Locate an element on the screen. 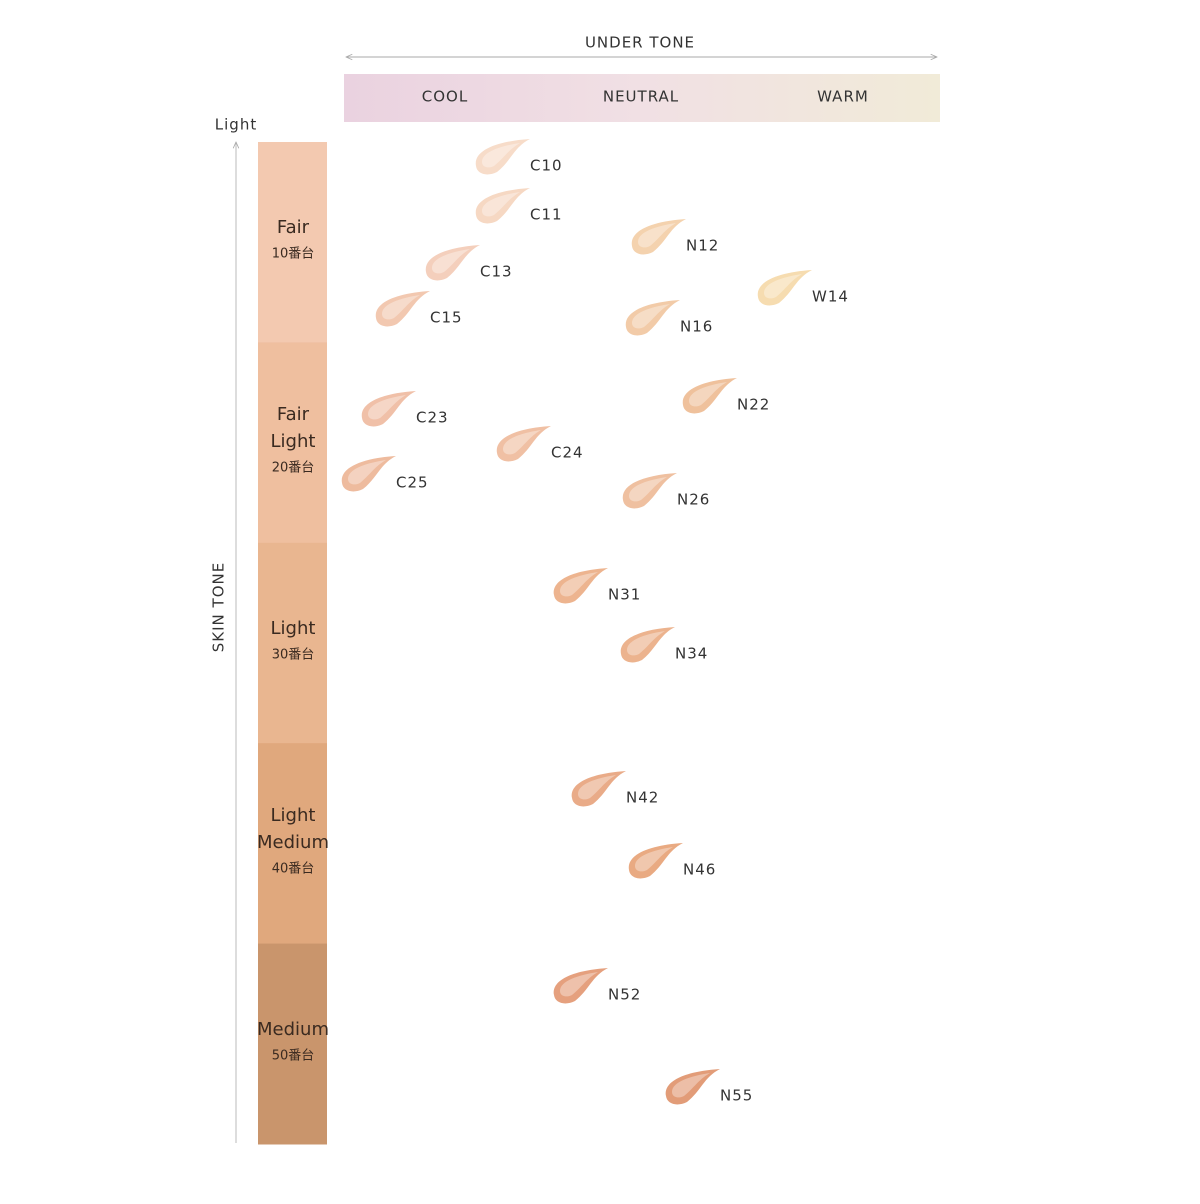 Image resolution: width=1200 pixels, height=1204 pixels. undertone-bar is located at coordinates (642, 98).